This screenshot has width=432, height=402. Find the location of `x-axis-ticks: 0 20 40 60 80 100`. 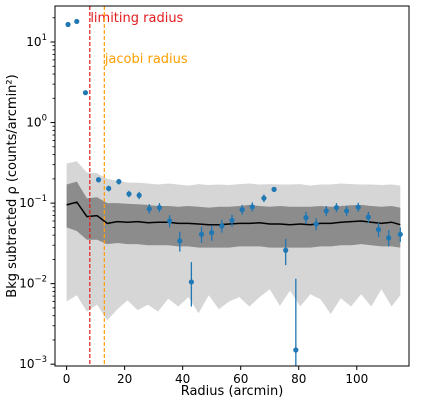

x-axis-ticks: 0 20 40 60 80 100 is located at coordinates (215, 376).